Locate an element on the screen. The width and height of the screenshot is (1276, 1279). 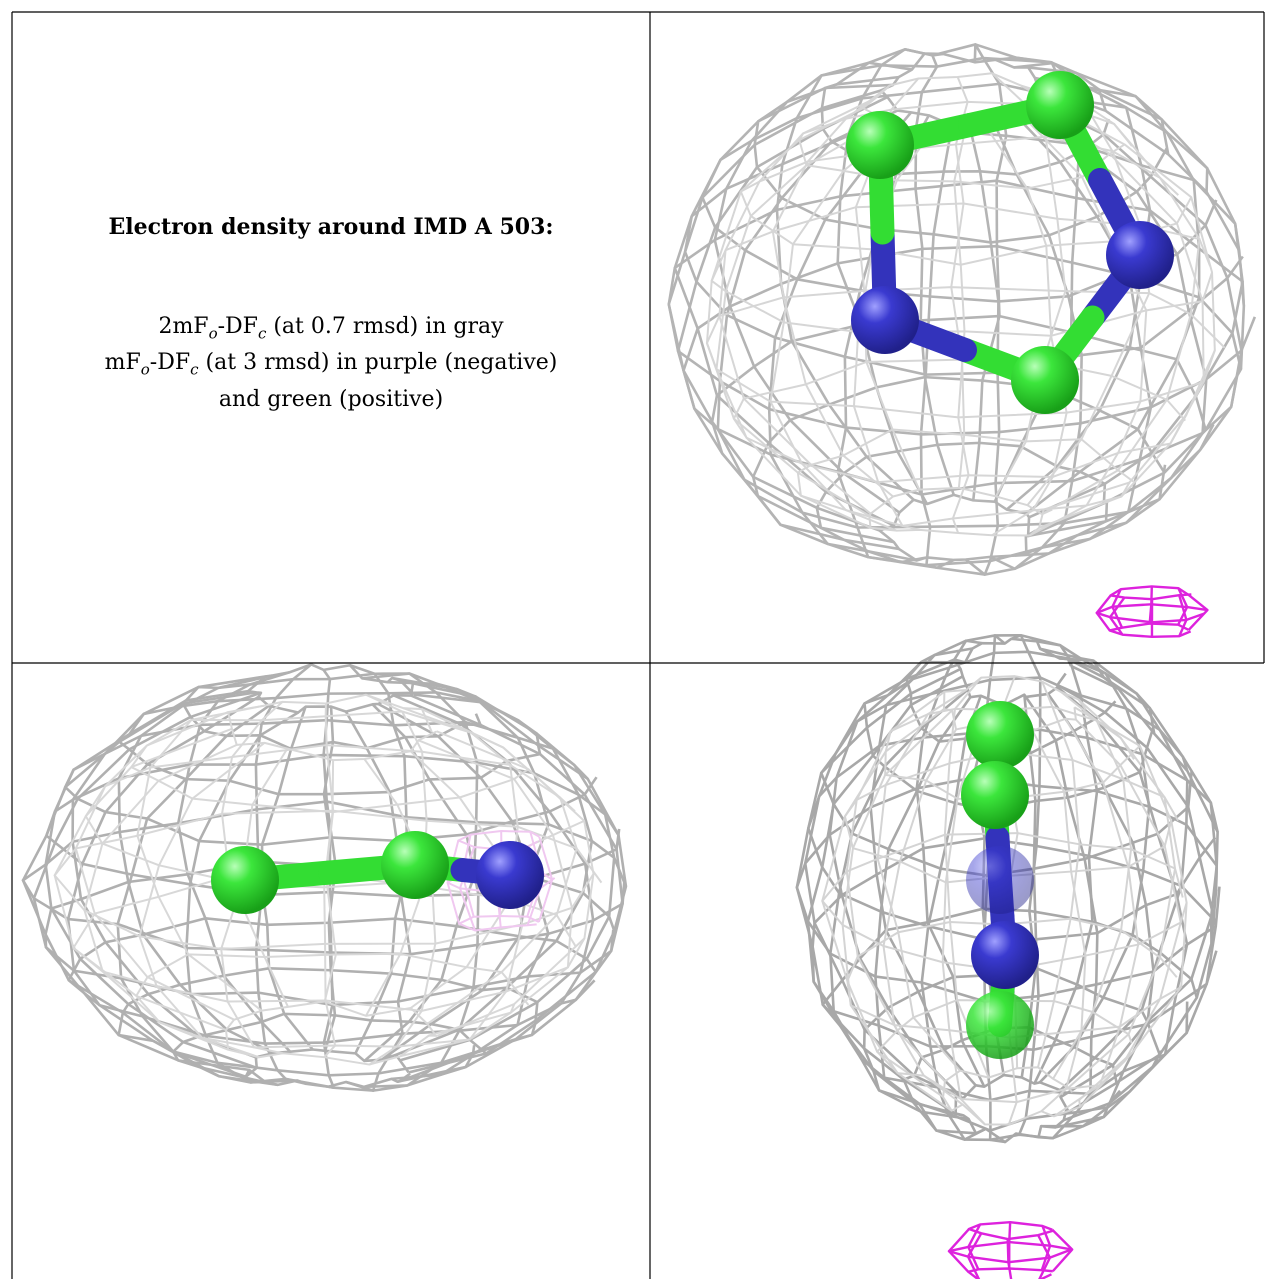
caption-title: Electron density around IMD A 503: is located at coordinates (331, 227).